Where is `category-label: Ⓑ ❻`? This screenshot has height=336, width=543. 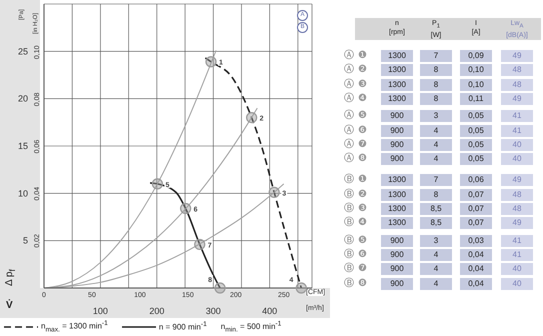 category-label: Ⓑ ❻ is located at coordinates (355, 254).